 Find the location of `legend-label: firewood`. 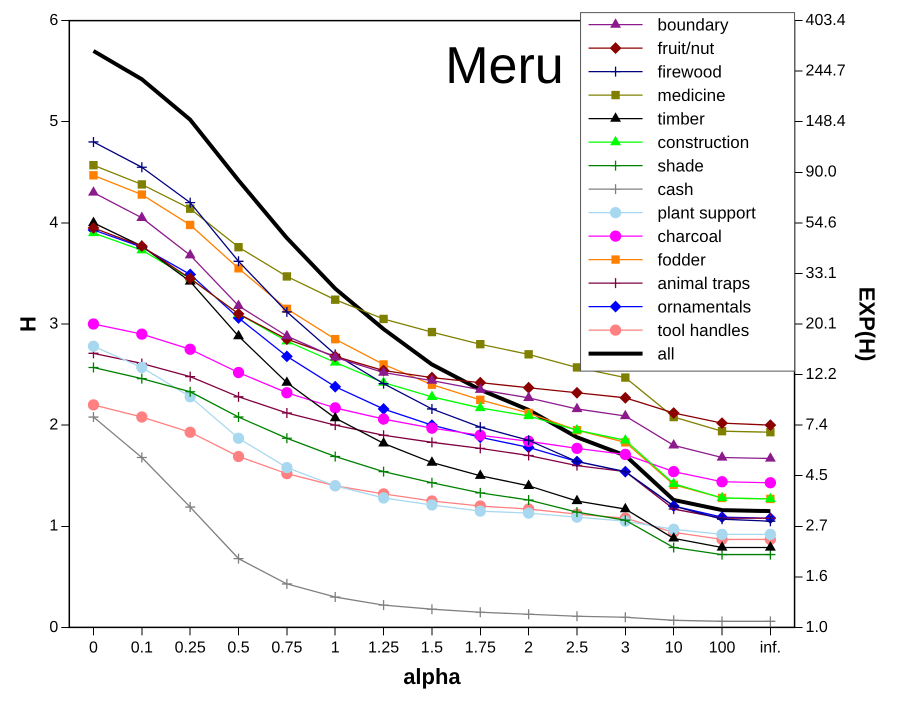

legend-label: firewood is located at coordinates (690, 72).